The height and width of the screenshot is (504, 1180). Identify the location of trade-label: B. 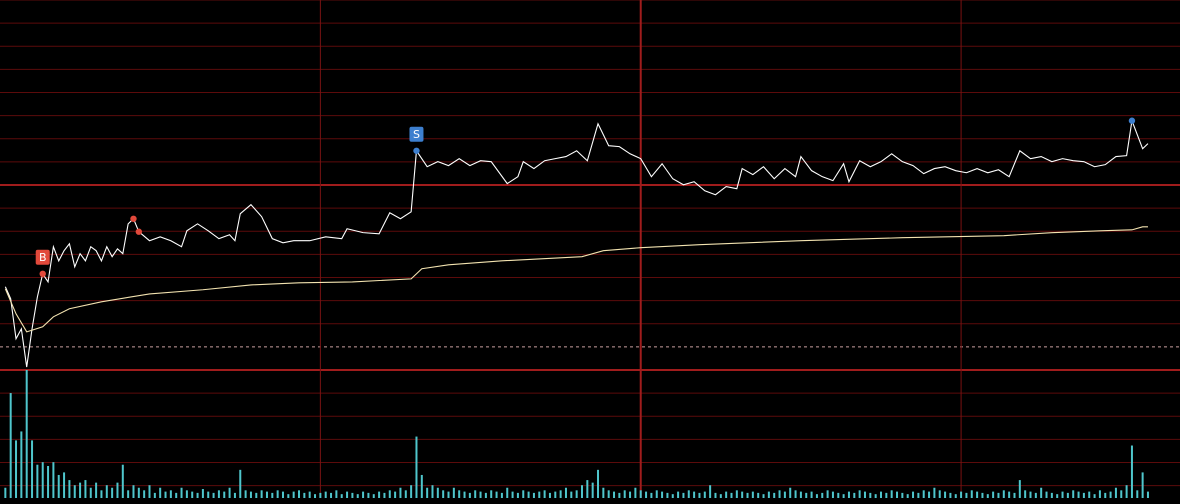
(43, 257).